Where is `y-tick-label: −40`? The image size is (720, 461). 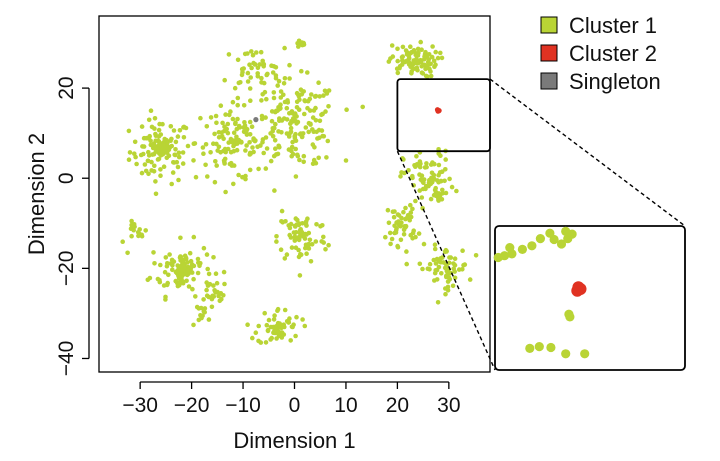 y-tick-label: −40 is located at coordinates (66, 359).